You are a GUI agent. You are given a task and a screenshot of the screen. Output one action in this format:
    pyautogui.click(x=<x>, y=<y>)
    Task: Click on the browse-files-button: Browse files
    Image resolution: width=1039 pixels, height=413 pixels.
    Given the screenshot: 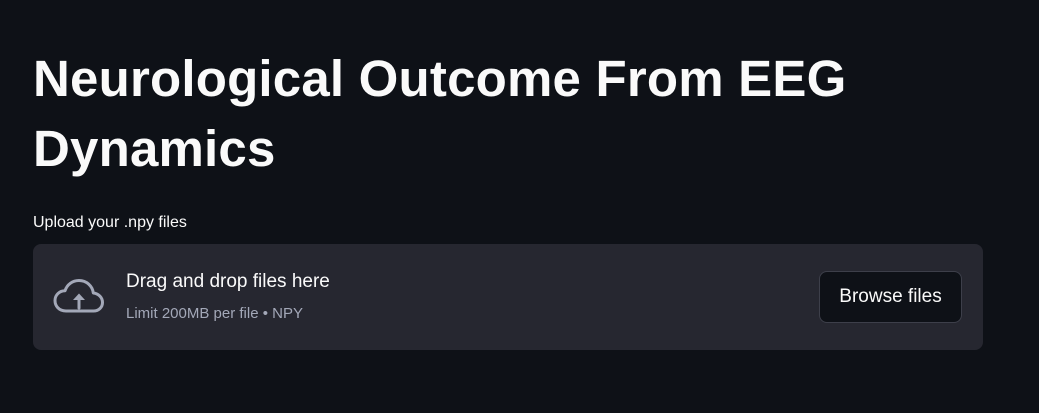 What is the action you would take?
    pyautogui.click(x=890, y=297)
    